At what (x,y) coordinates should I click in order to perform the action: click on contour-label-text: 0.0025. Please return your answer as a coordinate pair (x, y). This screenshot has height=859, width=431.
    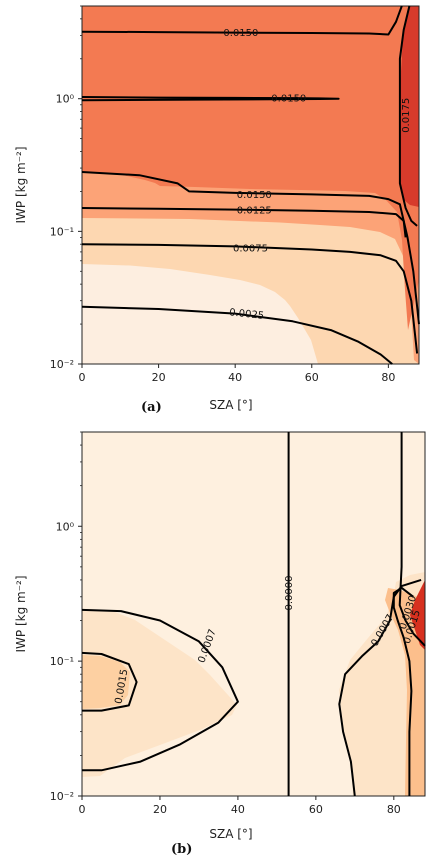
    Looking at the image, I should click on (247, 314).